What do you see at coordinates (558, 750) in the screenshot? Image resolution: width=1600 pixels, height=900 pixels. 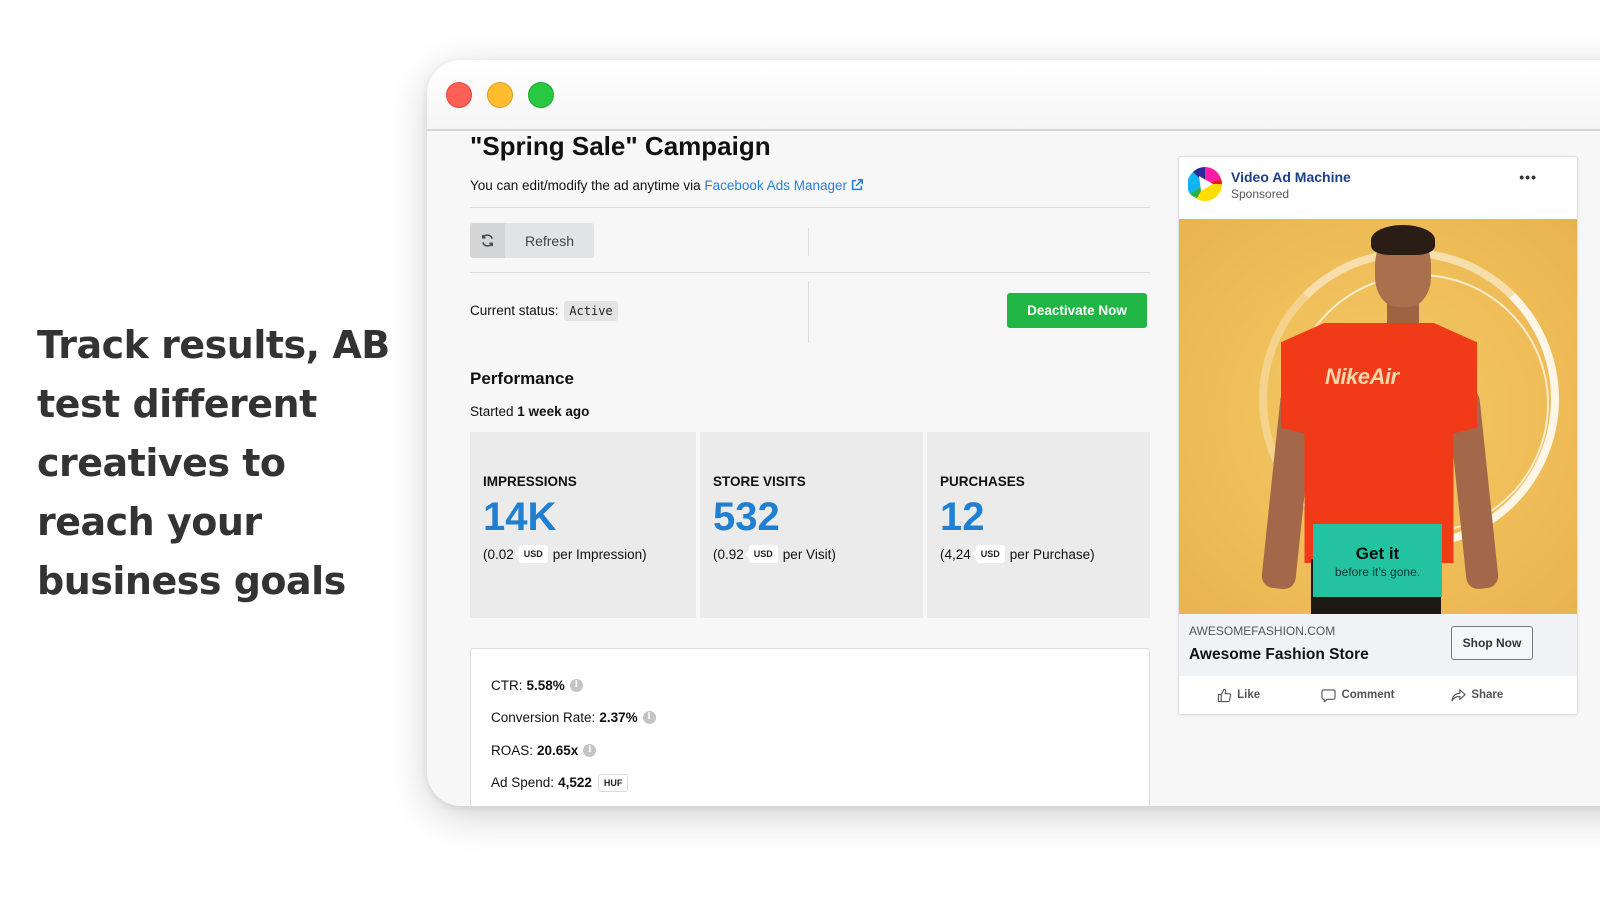 I see `metric-value: 20.65x` at bounding box center [558, 750].